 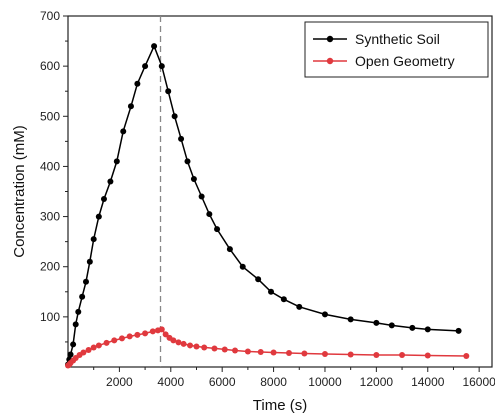 I want to click on legend-box, so click(x=396, y=49).